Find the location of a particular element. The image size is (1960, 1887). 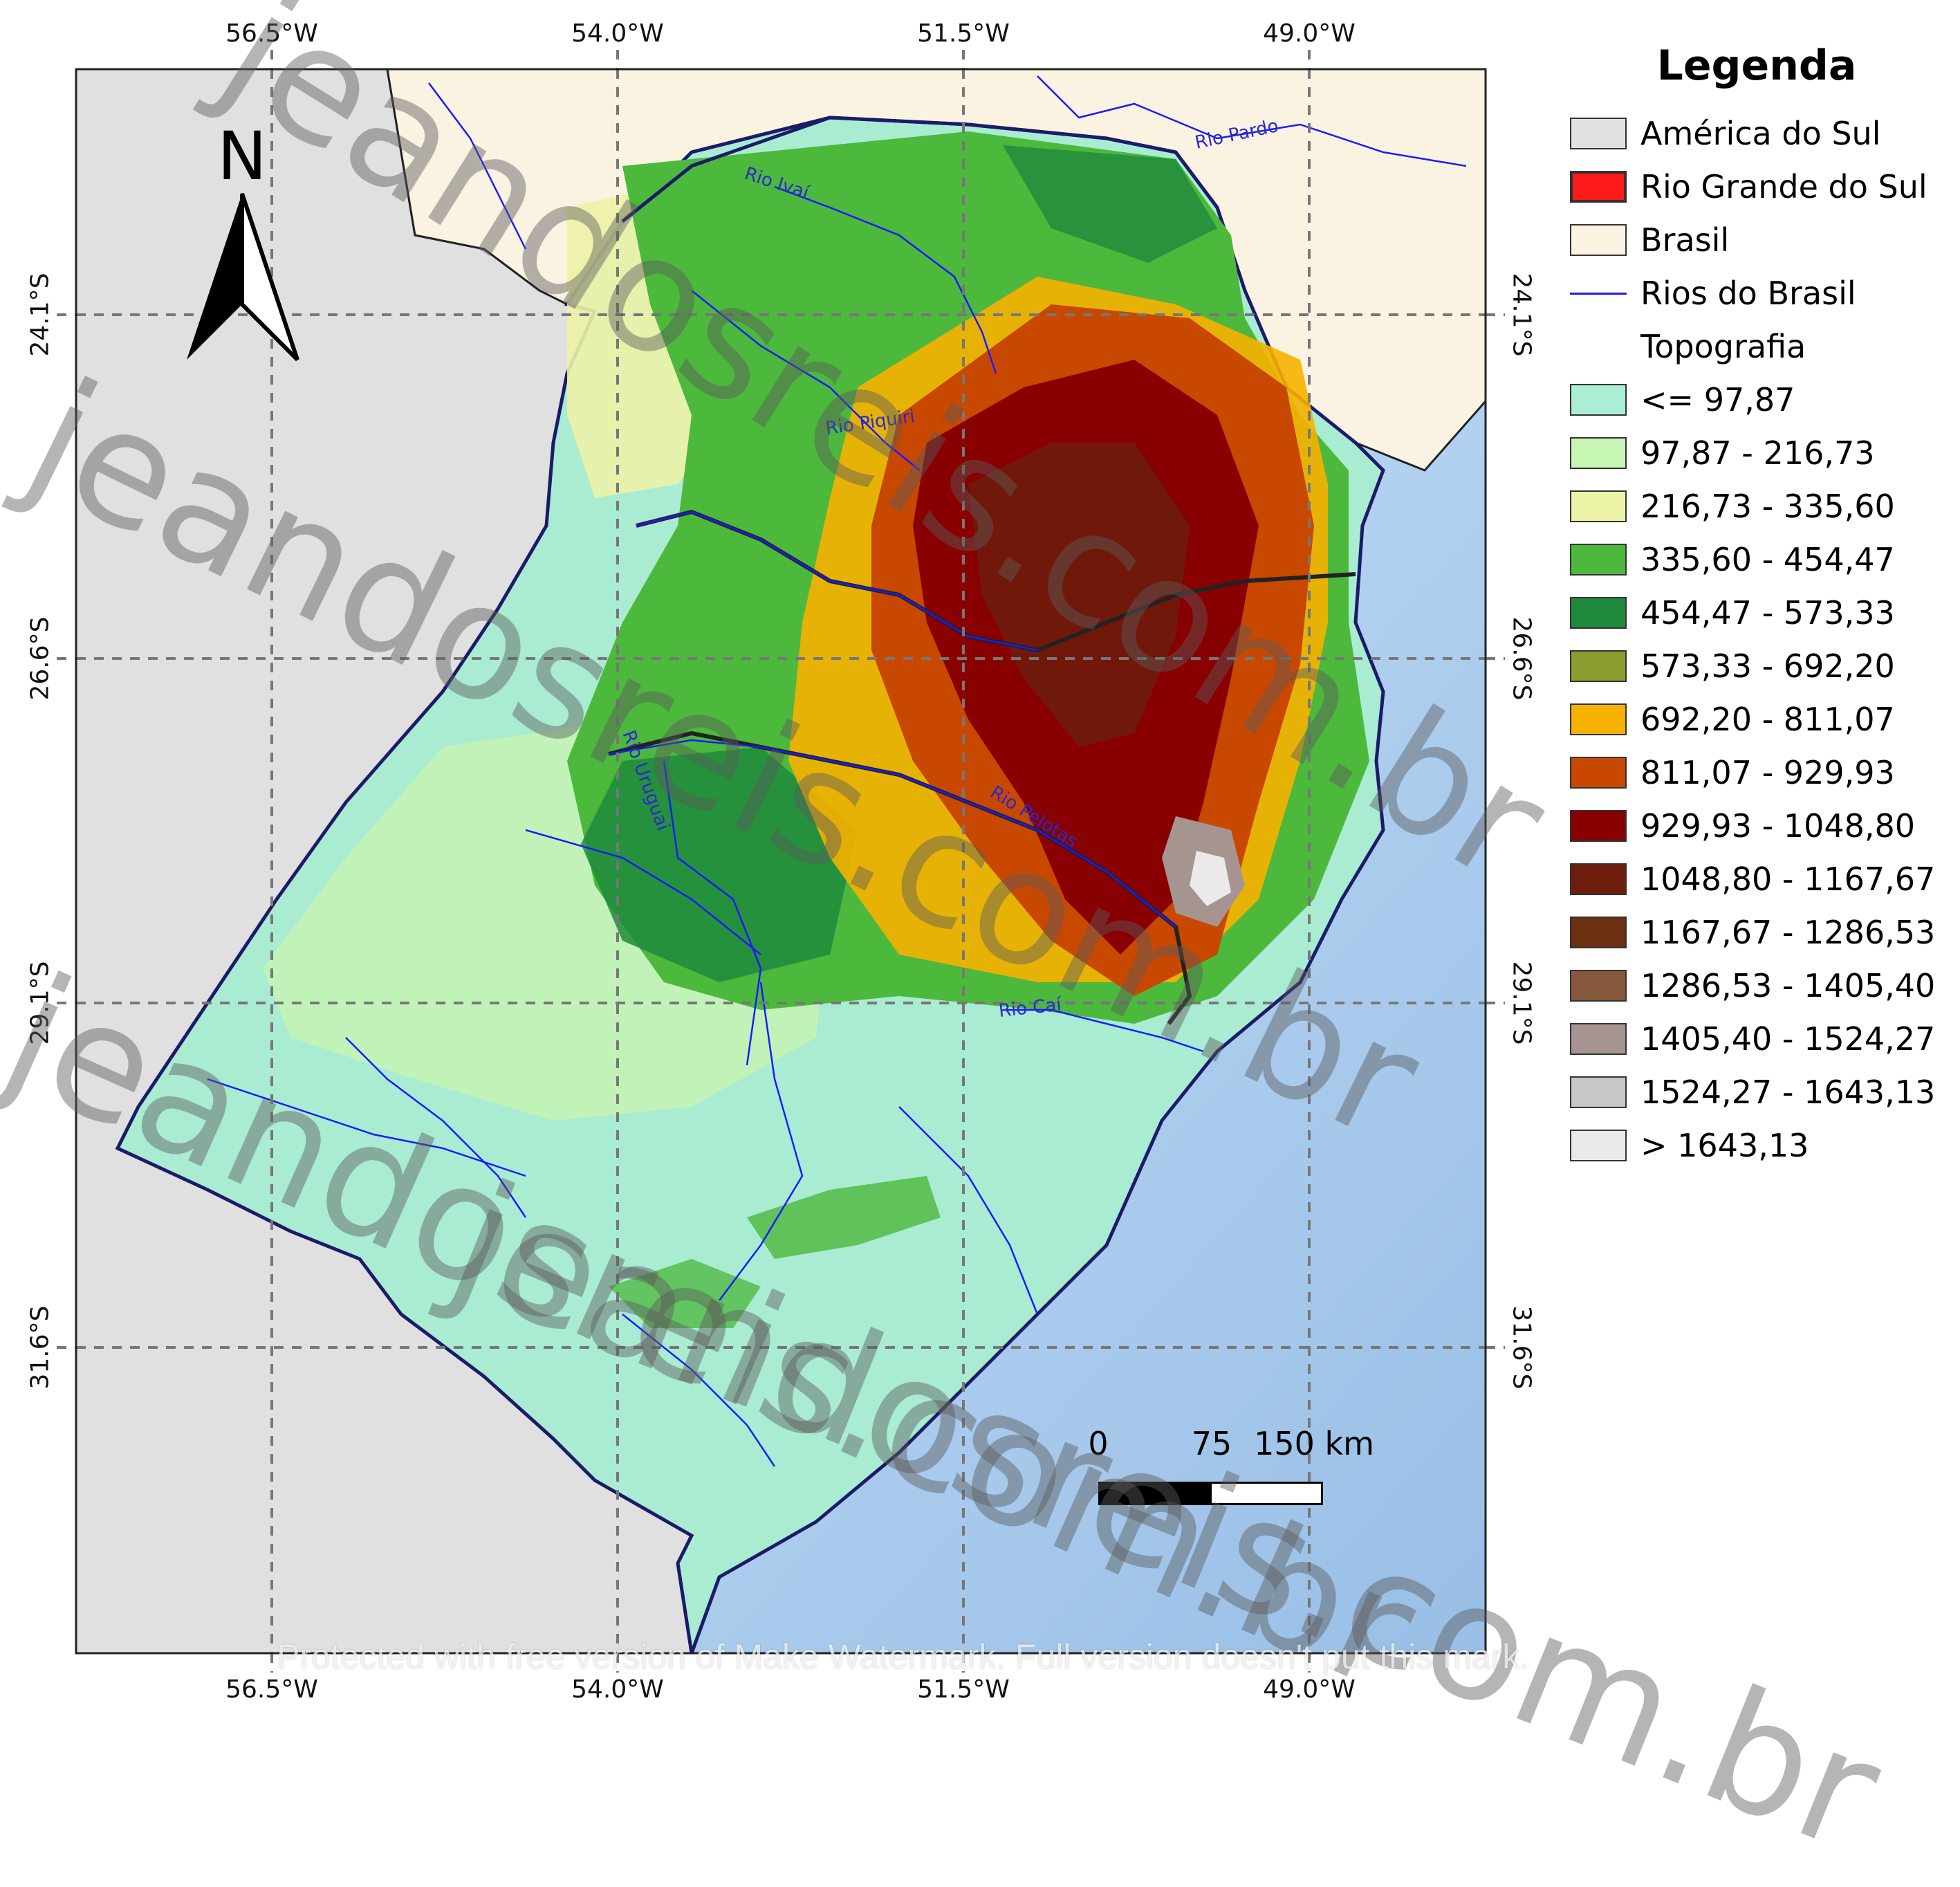

legend-label: Rios do Brasil is located at coordinates (1748, 293).